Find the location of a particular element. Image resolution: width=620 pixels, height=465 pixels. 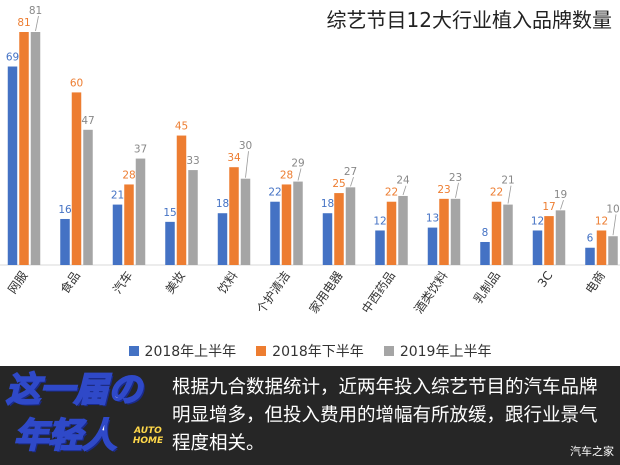

data-label: 33 is located at coordinates (192, 161).